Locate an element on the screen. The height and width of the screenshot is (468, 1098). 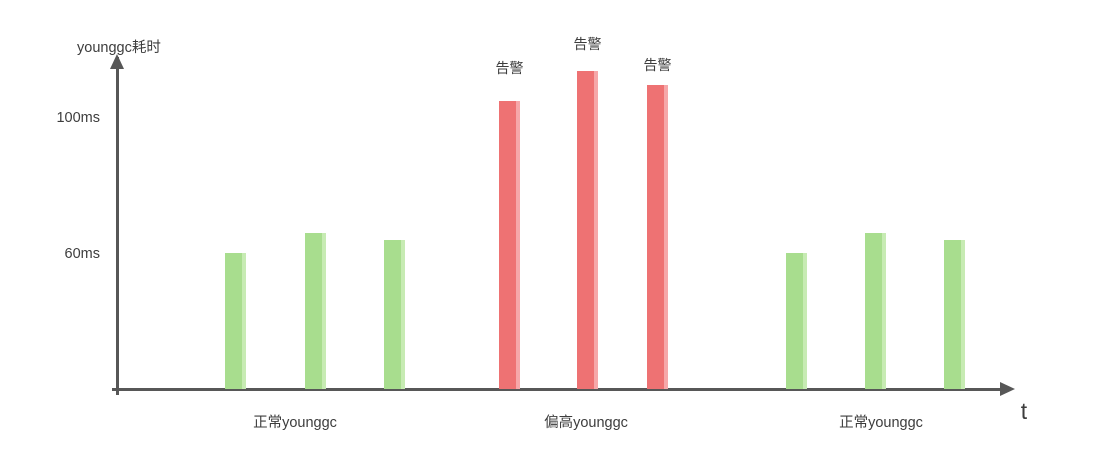
group-label: 偏高younggc is located at coordinates (586, 423).